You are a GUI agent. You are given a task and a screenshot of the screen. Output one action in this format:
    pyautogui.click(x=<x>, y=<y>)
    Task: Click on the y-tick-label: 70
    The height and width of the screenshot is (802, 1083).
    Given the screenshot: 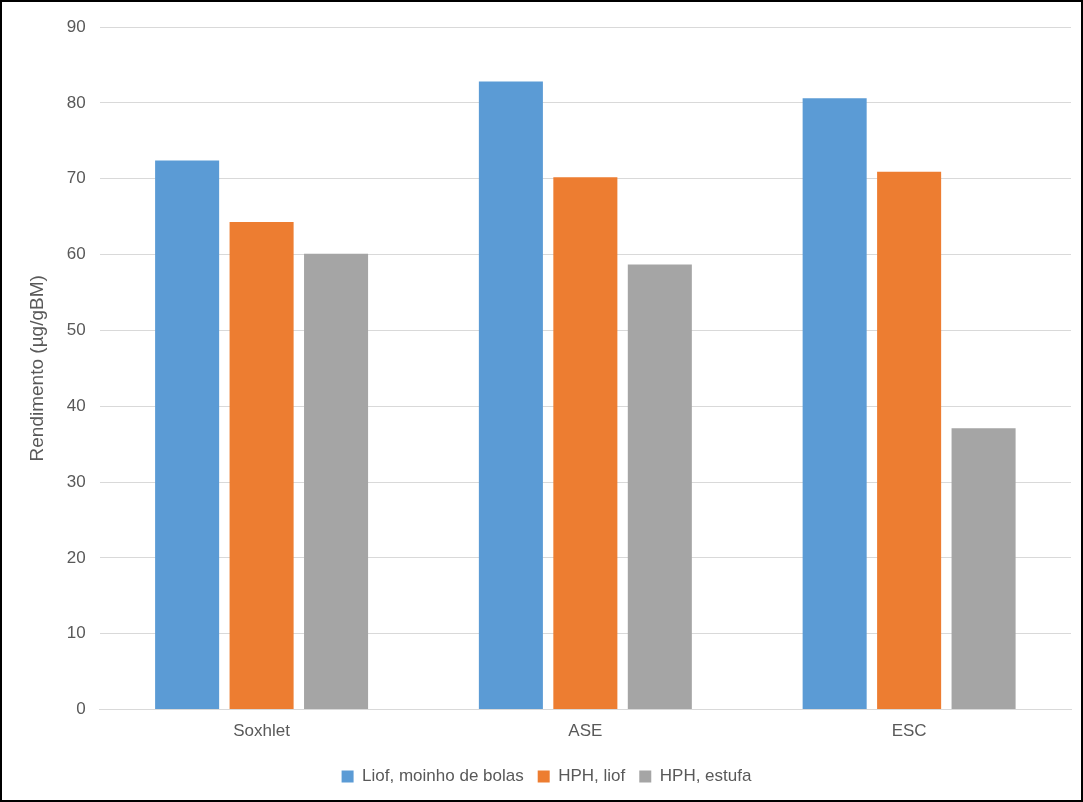 What is the action you would take?
    pyautogui.click(x=76, y=178)
    